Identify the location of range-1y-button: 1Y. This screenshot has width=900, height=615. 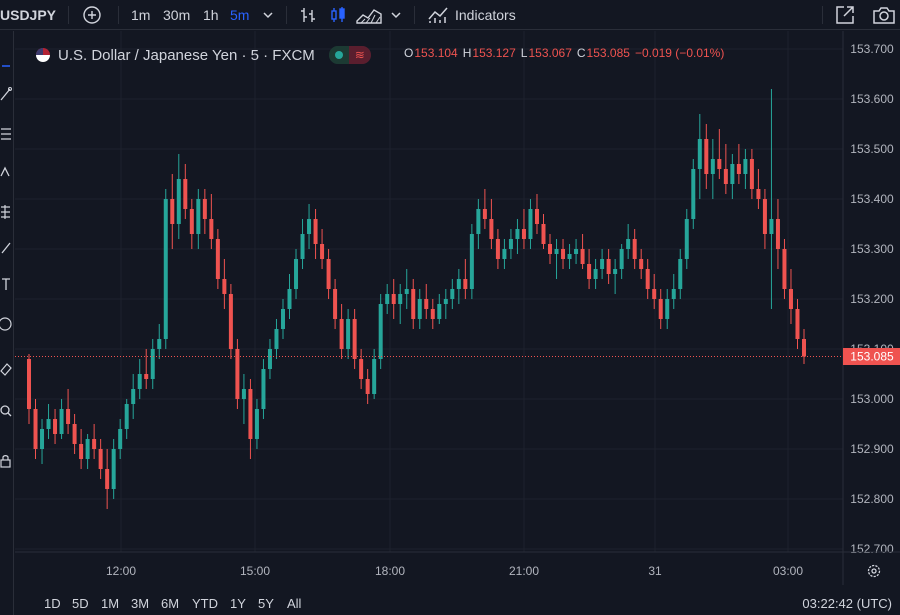
(238, 603).